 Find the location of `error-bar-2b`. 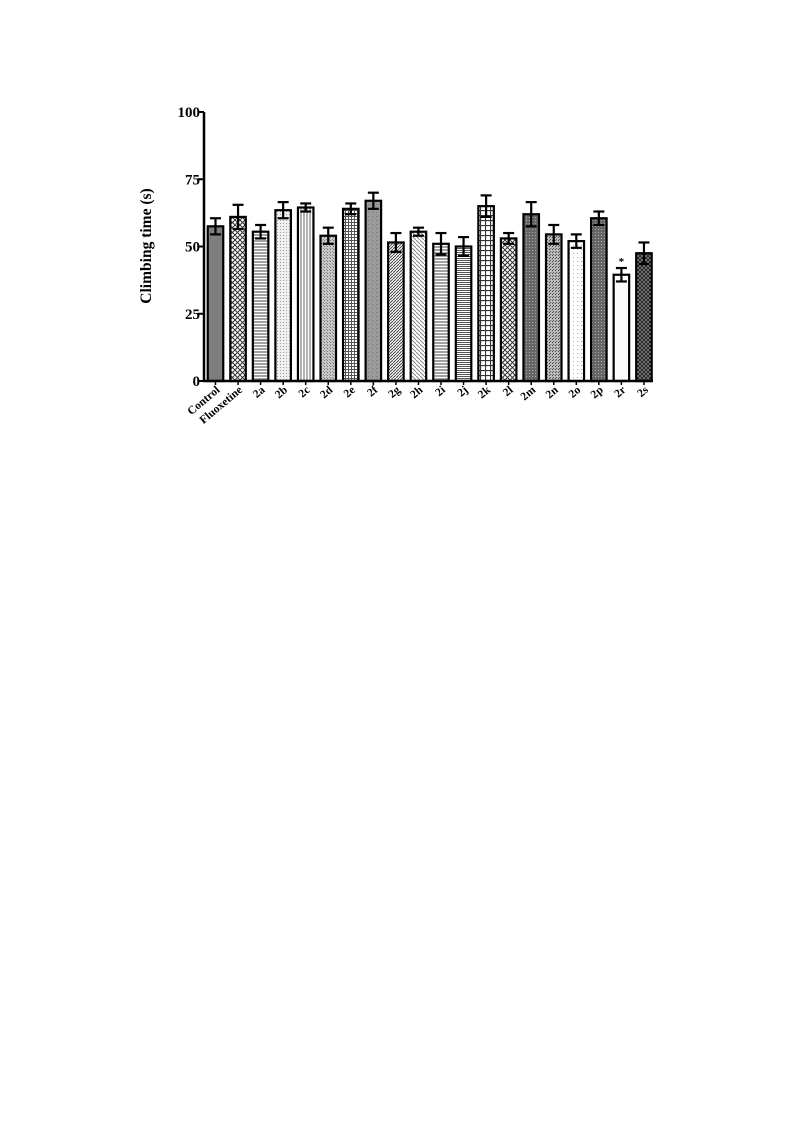

error-bar-2b is located at coordinates (283, 210).